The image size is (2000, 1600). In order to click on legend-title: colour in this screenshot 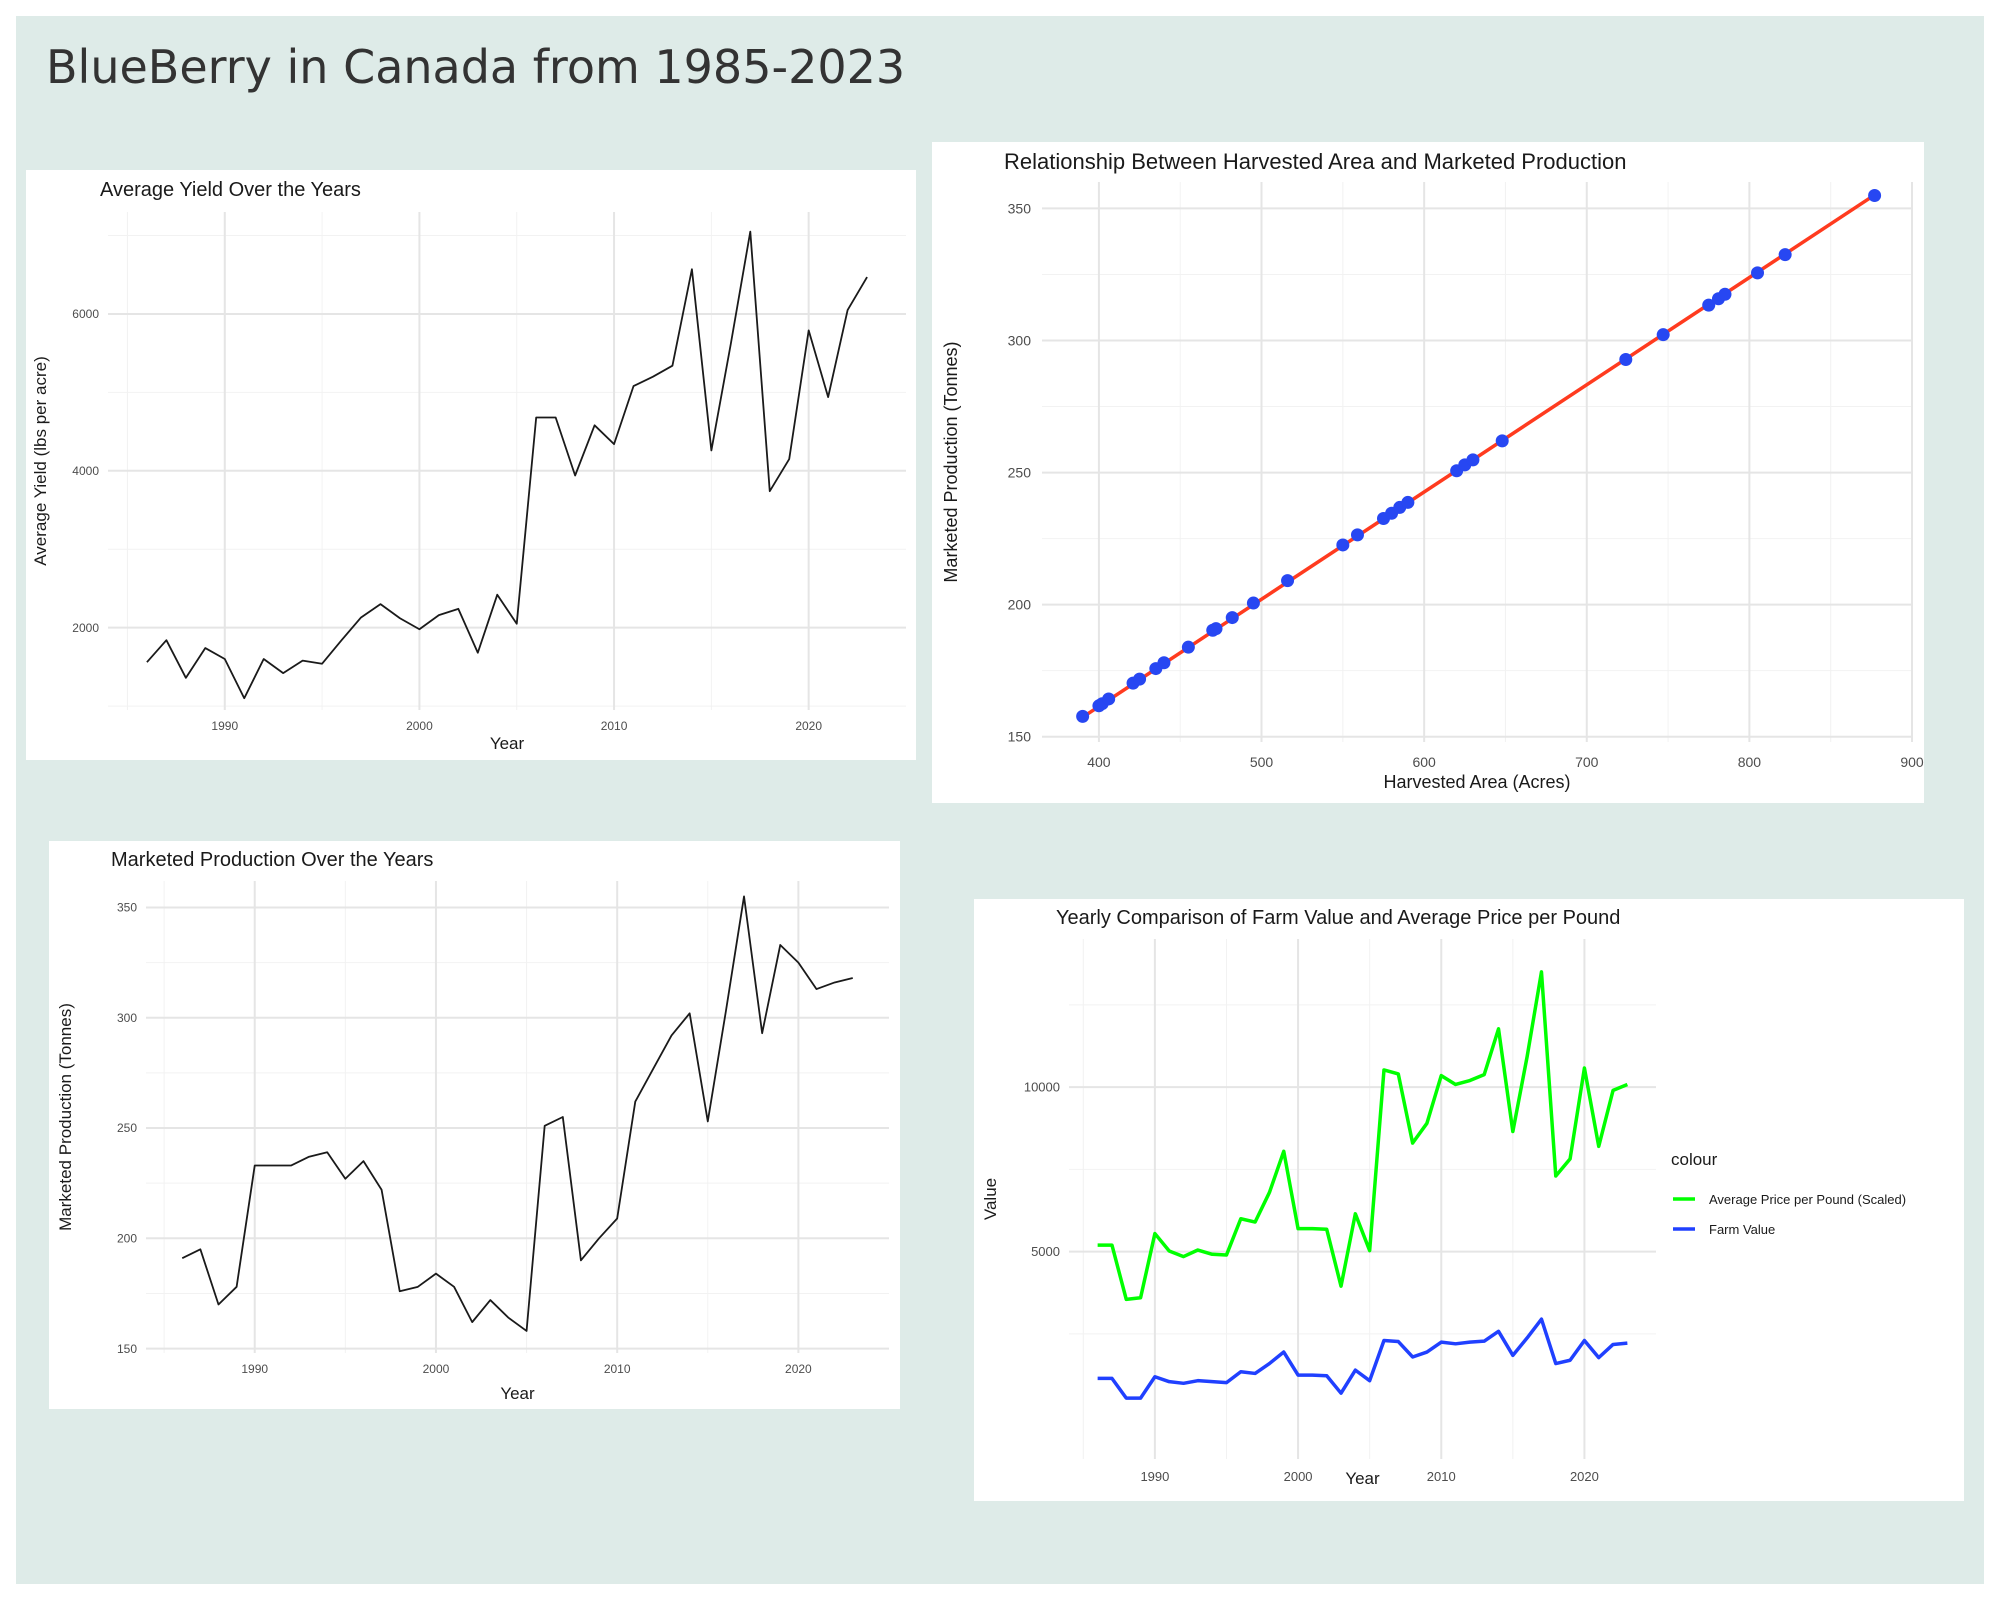, I will do `click(1694, 1159)`.